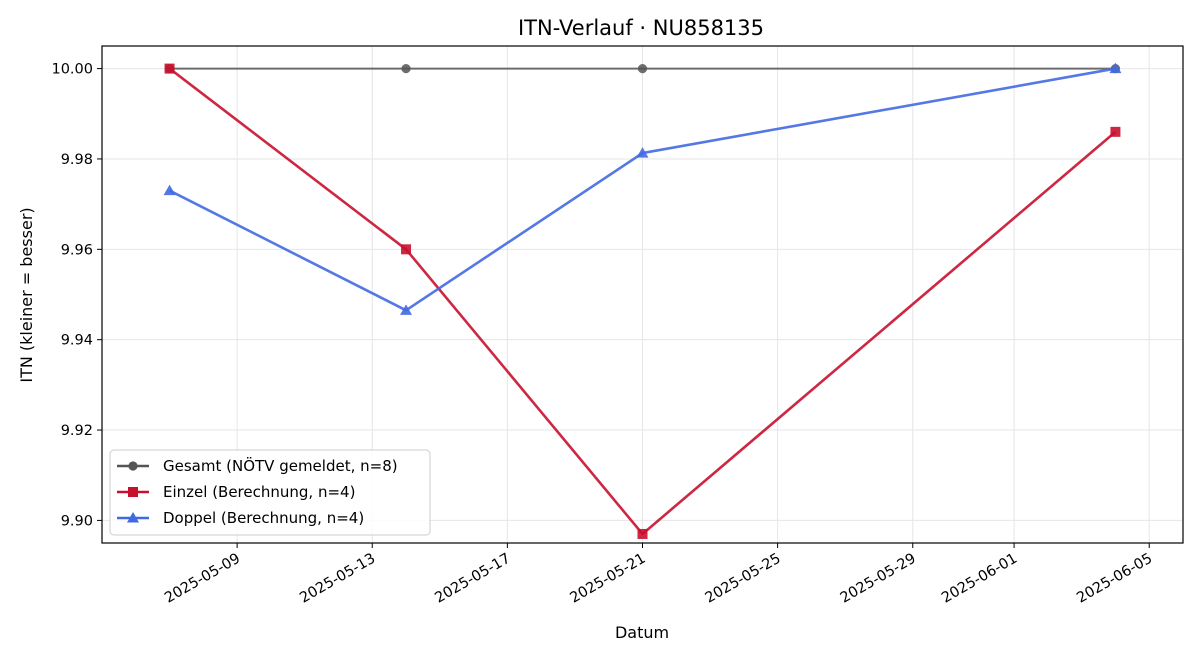  What do you see at coordinates (1114, 579) in the screenshot?
I see `x-tick-label: 2025-06-05` at bounding box center [1114, 579].